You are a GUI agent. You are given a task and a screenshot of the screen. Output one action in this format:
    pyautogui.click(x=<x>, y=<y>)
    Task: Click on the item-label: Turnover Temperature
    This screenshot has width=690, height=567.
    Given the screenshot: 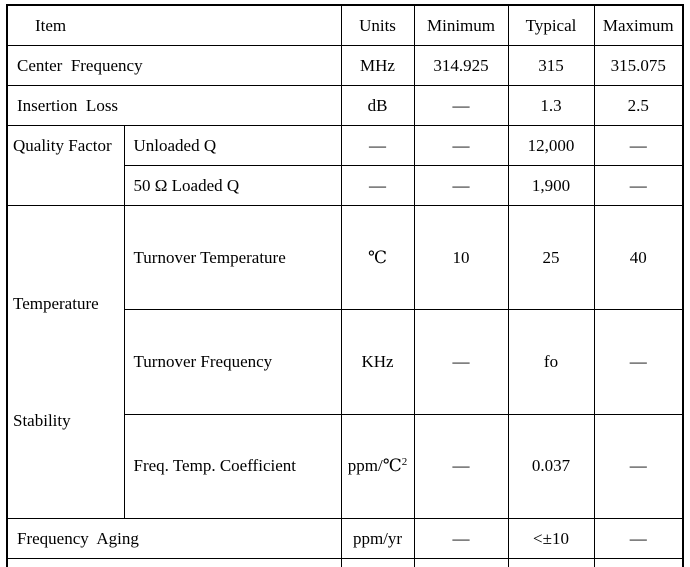 What is the action you would take?
    pyautogui.click(x=232, y=257)
    